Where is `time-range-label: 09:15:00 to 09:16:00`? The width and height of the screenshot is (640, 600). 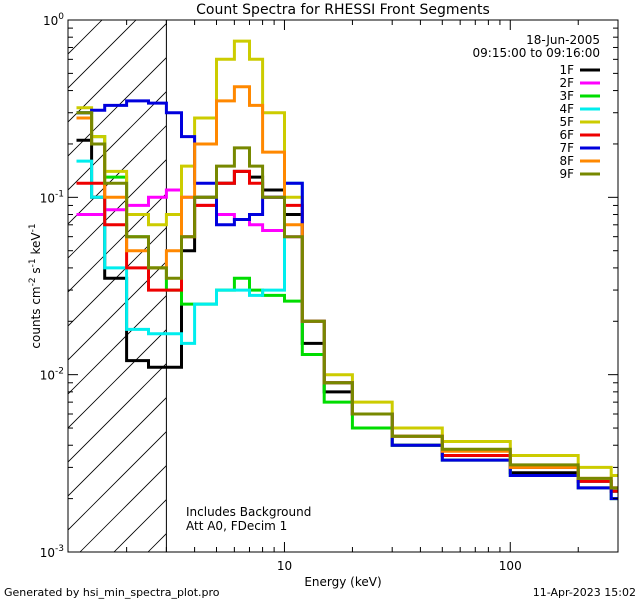
time-range-label: 09:15:00 to 09:16:00 is located at coordinates (536, 53).